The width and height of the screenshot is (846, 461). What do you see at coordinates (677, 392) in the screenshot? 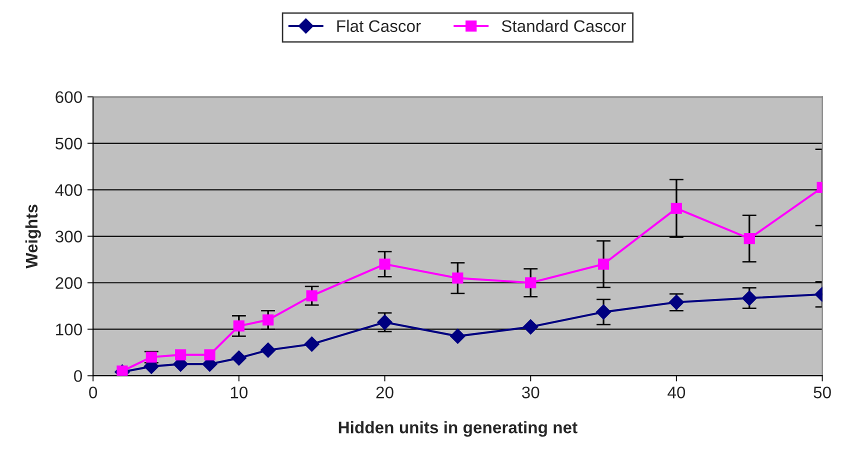
I see `x-tick-label: 40` at bounding box center [677, 392].